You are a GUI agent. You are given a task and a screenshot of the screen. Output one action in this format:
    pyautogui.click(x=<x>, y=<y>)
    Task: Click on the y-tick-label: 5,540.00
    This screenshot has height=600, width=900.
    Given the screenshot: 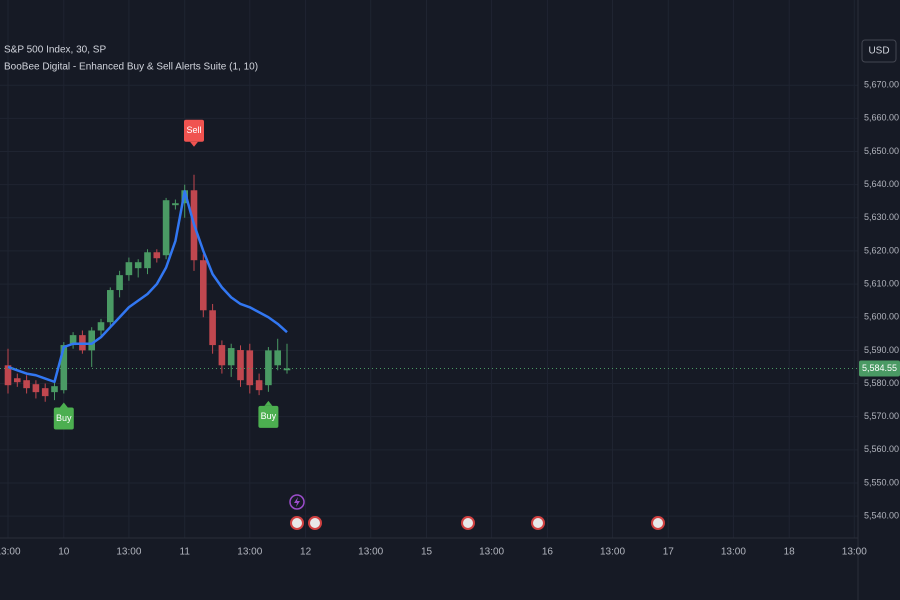 What is the action you would take?
    pyautogui.click(x=881, y=515)
    